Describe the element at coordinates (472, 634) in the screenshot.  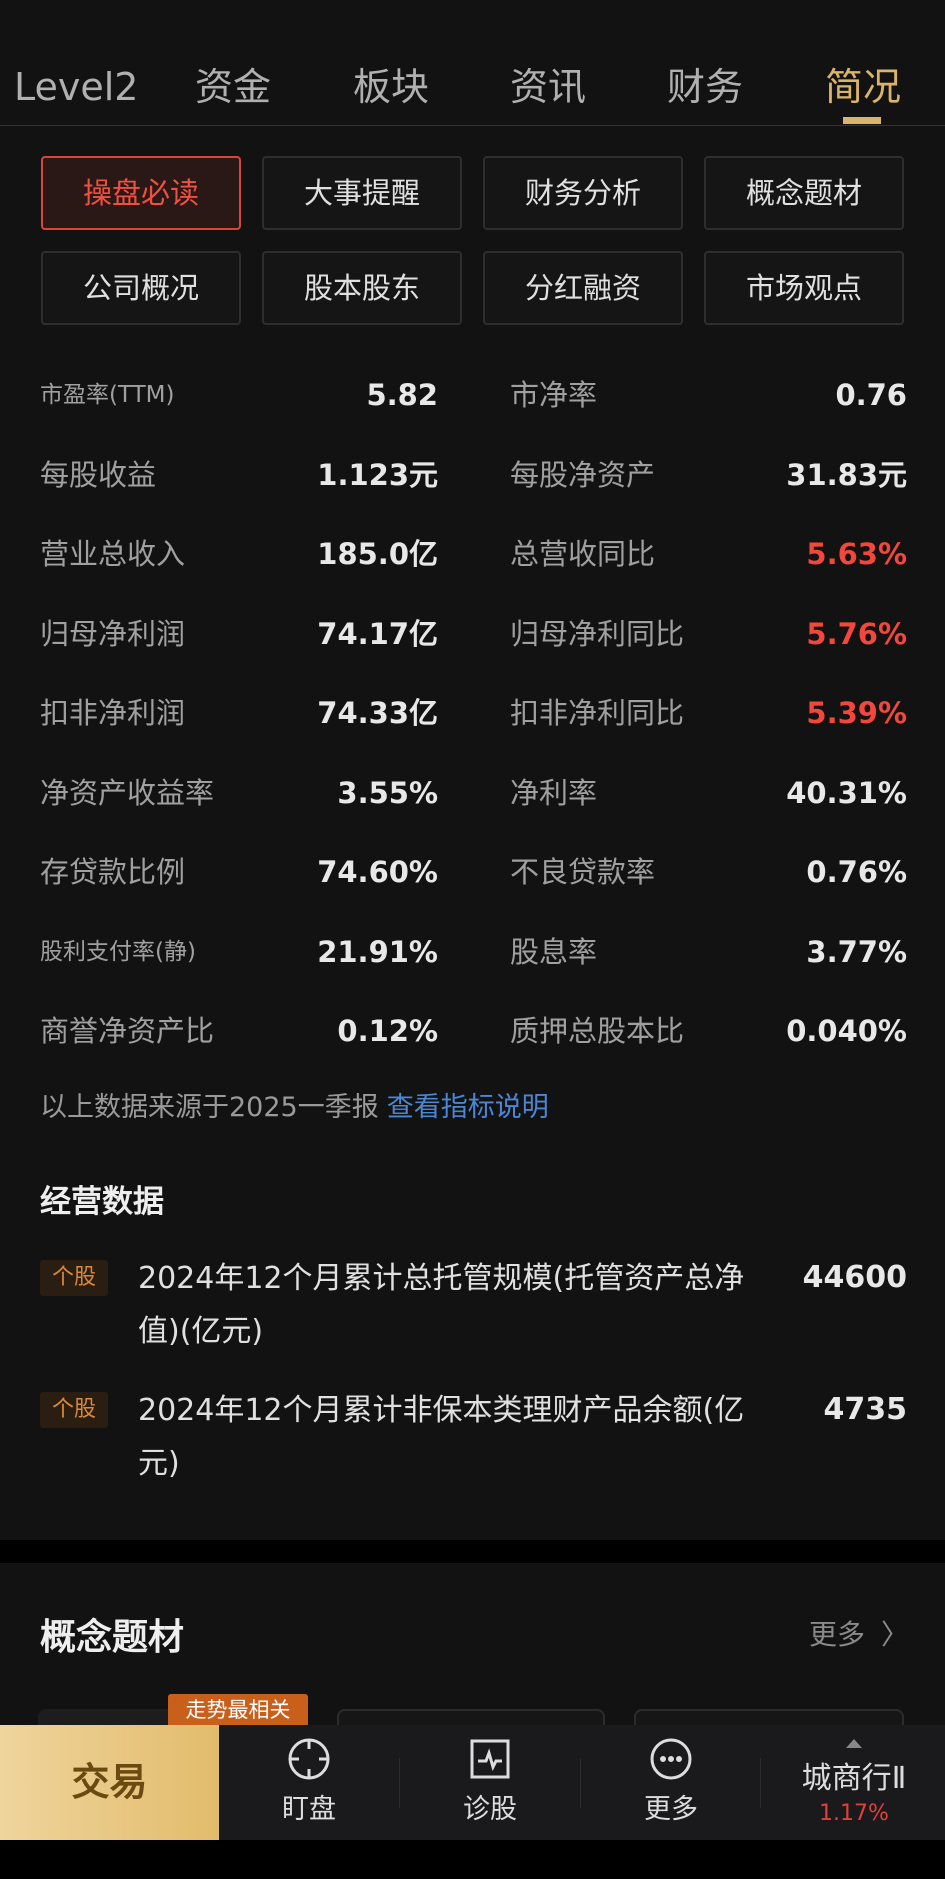
I see `metric-row: 归母净利润 74.17亿 归母净利同比 5.76%` at that location.